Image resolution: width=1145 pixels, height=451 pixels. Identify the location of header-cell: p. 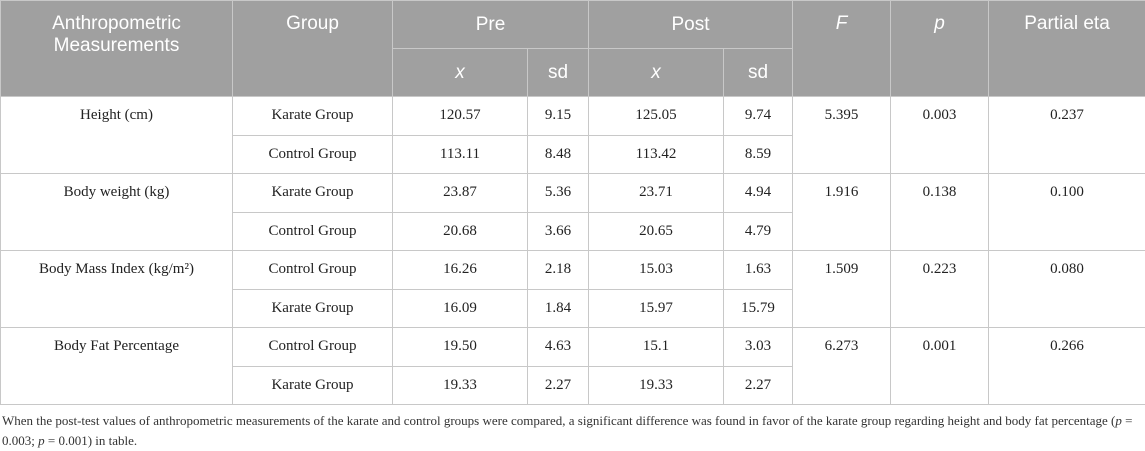
(940, 49).